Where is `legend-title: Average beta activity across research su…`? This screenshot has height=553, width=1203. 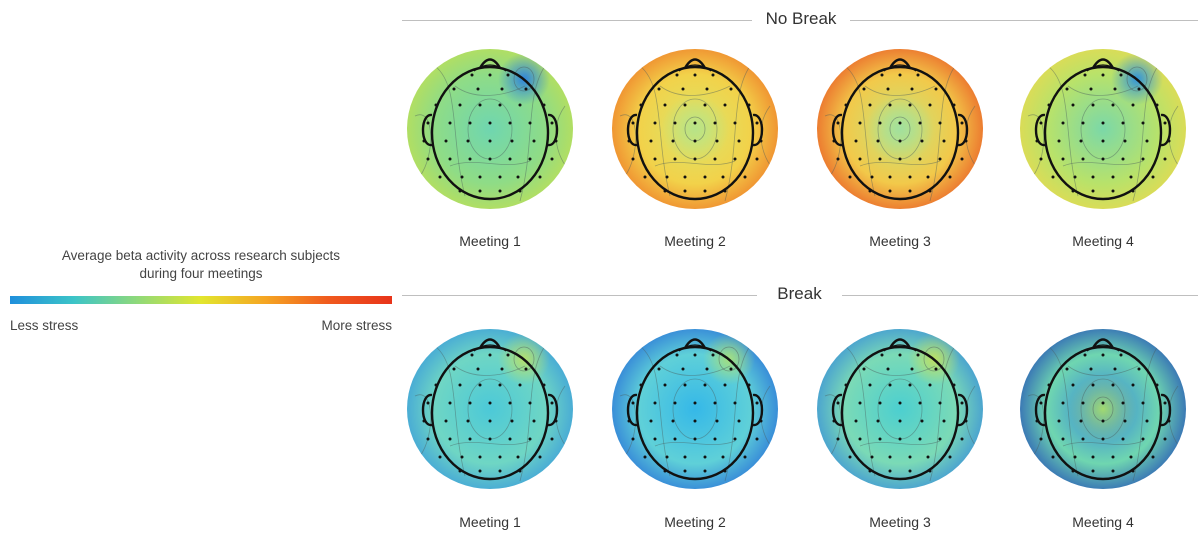 legend-title: Average beta activity across research su… is located at coordinates (201, 265).